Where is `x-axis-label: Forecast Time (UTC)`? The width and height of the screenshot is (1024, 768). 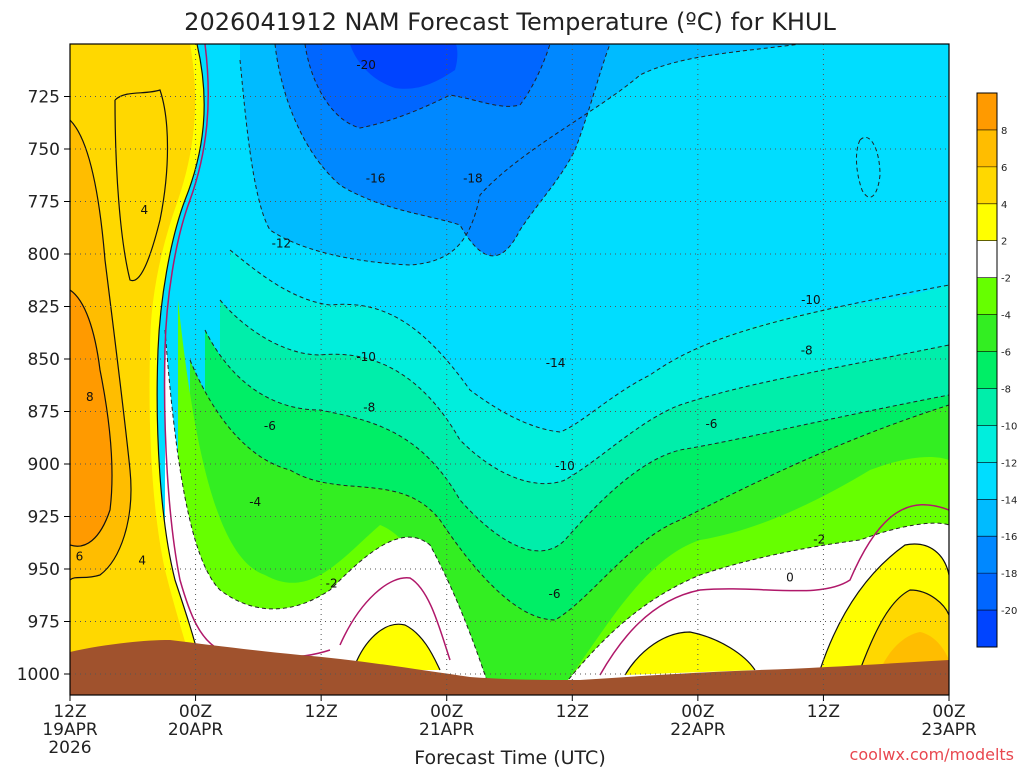
x-axis-label: Forecast Time (UTC) is located at coordinates (509, 757).